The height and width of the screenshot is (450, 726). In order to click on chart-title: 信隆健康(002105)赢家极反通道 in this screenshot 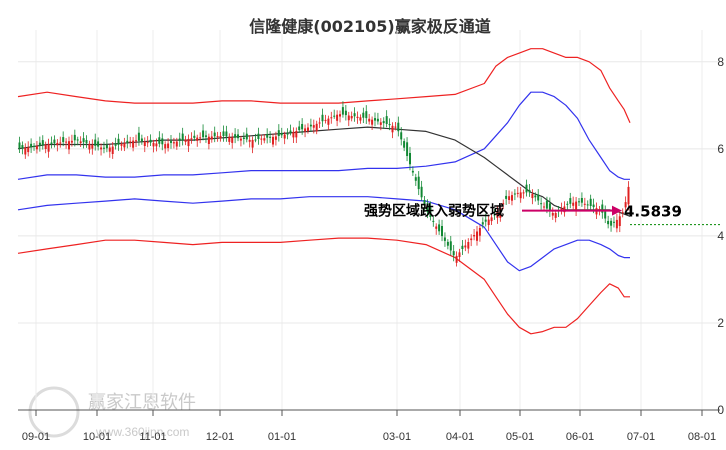, I will do `click(369, 26)`.